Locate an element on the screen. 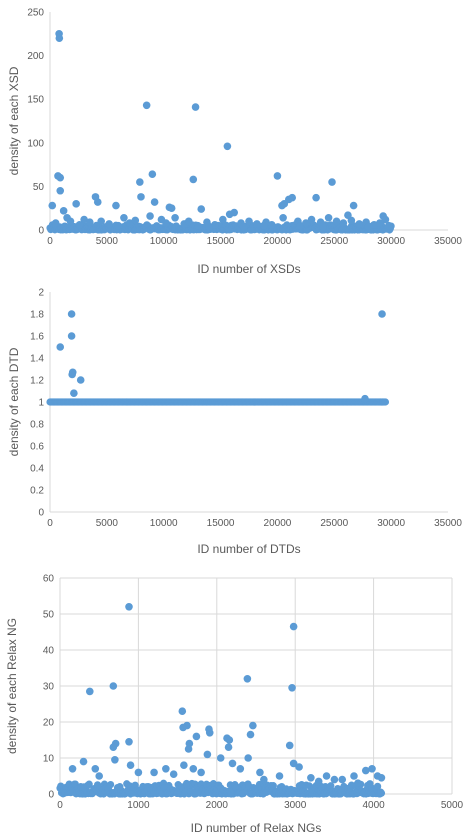  y-axis-label: density of each DTD is located at coordinates (14, 401).